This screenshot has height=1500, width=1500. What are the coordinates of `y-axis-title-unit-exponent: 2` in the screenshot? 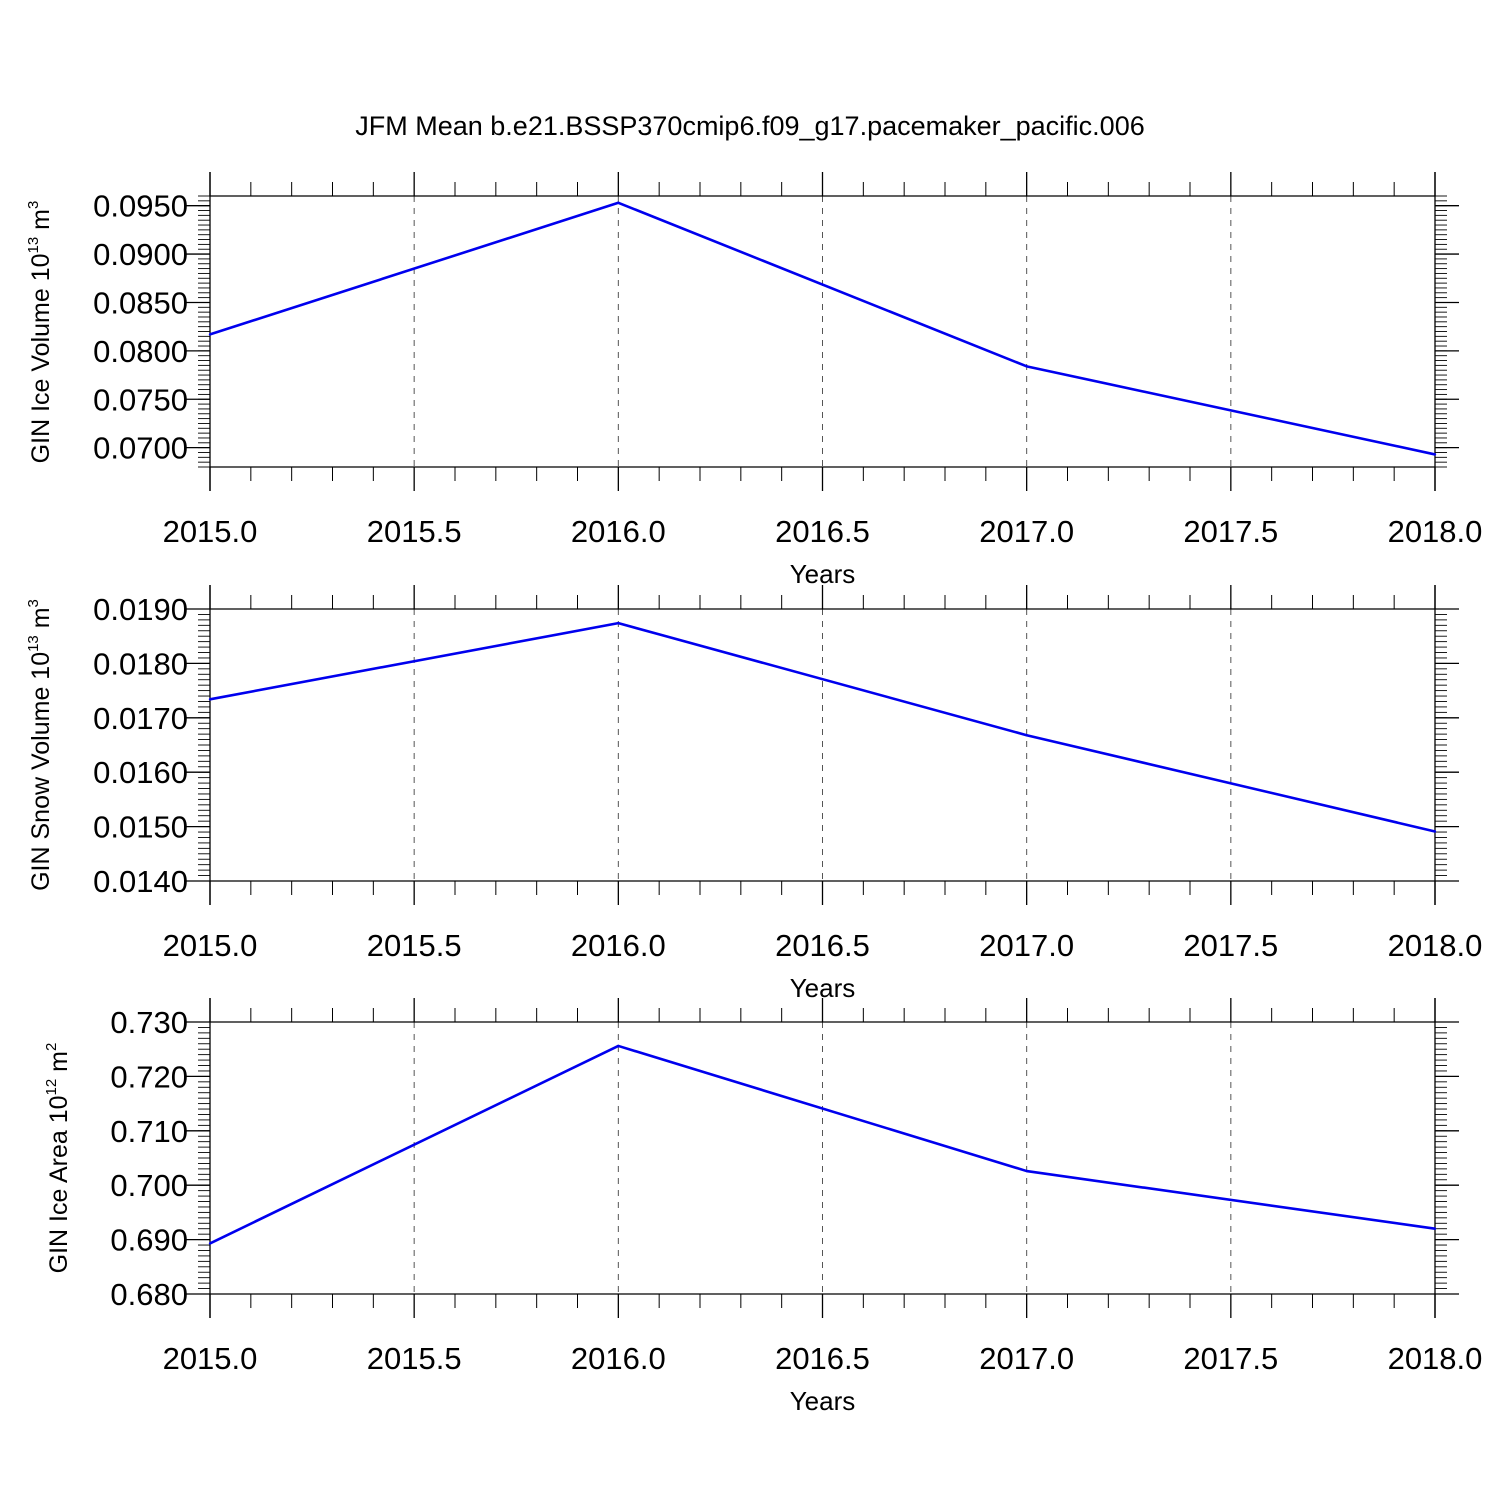 It's located at (51, 1047).